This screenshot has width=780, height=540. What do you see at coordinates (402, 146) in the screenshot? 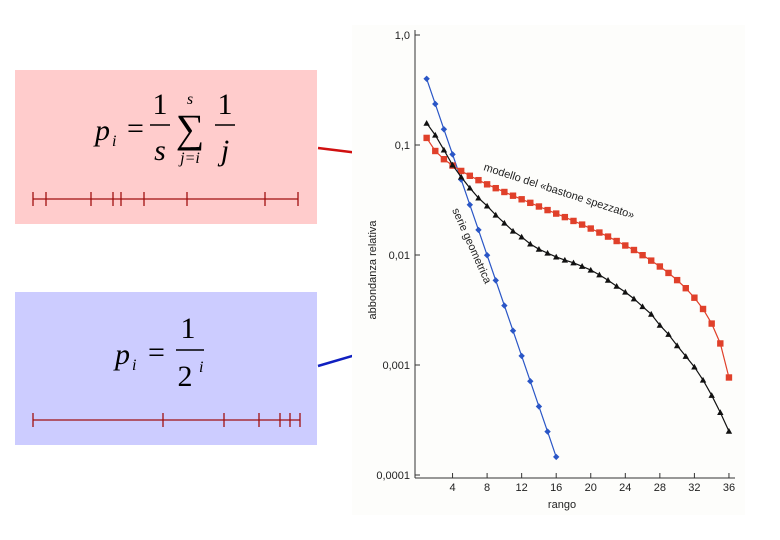
I see `y-tick-label: 0,1` at bounding box center [402, 146].